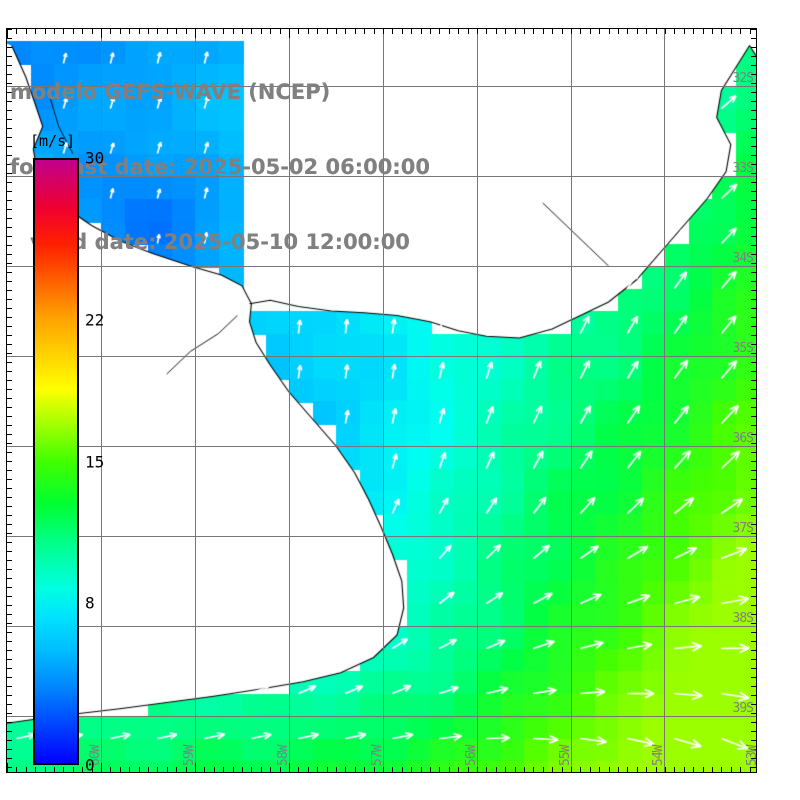 The width and height of the screenshot is (800, 800). I want to click on title-model: modelo GEFS-WAVE (NCEP), so click(170, 92).